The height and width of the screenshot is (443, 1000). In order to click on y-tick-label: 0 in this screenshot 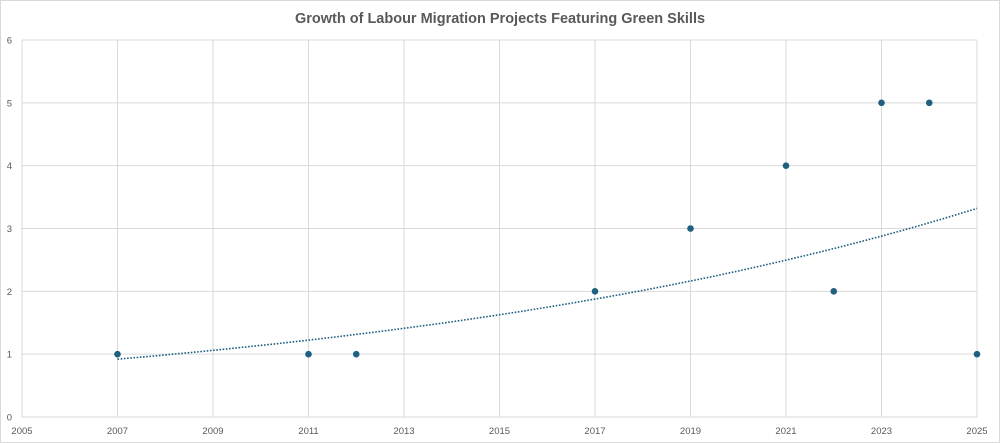, I will do `click(9, 418)`.